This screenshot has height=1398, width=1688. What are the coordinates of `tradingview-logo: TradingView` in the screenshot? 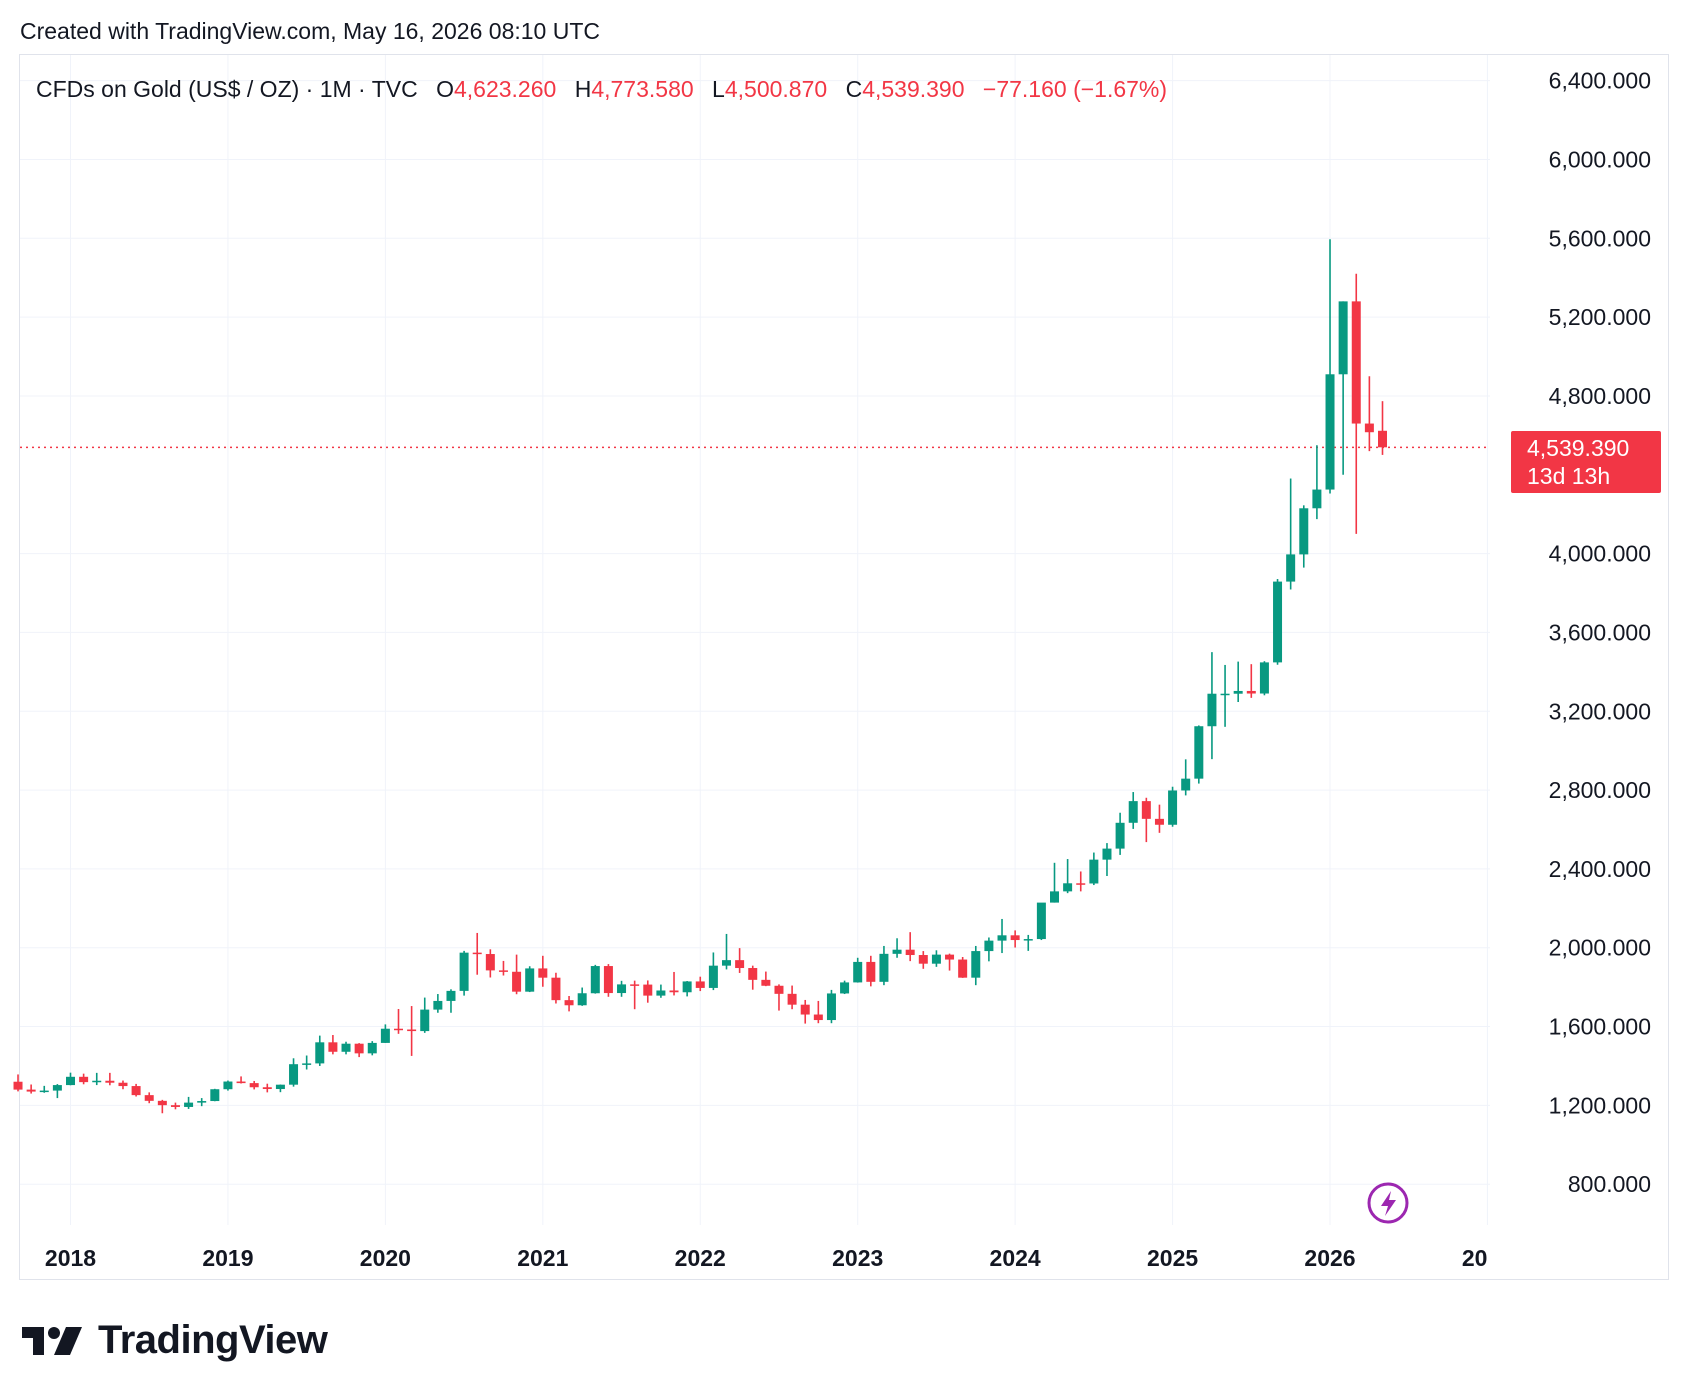 It's located at (175, 1340).